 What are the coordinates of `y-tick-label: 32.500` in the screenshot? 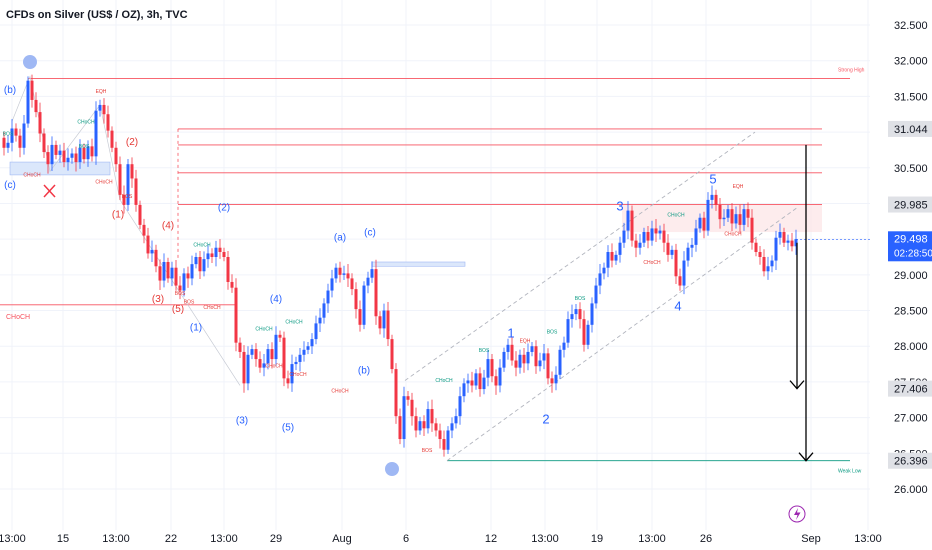 It's located at (911, 26).